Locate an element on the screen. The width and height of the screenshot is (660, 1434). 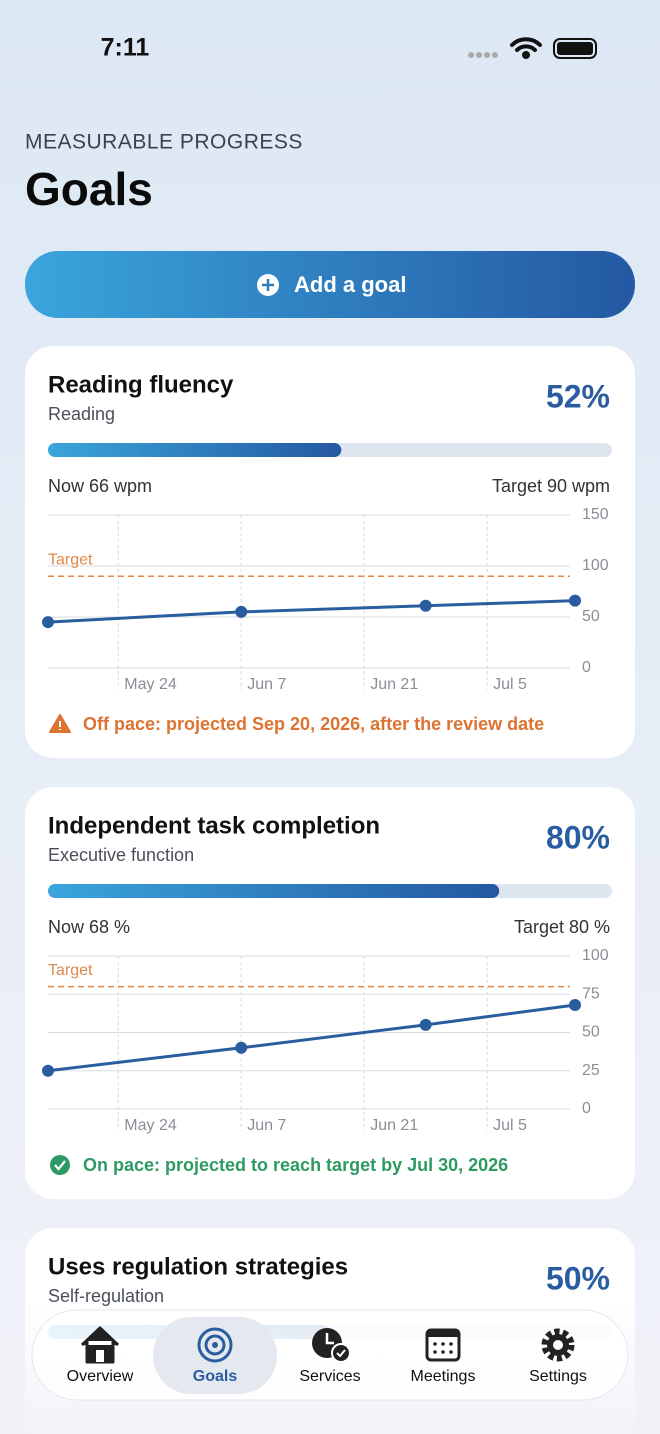
page-title: Goals is located at coordinates (89, 189).